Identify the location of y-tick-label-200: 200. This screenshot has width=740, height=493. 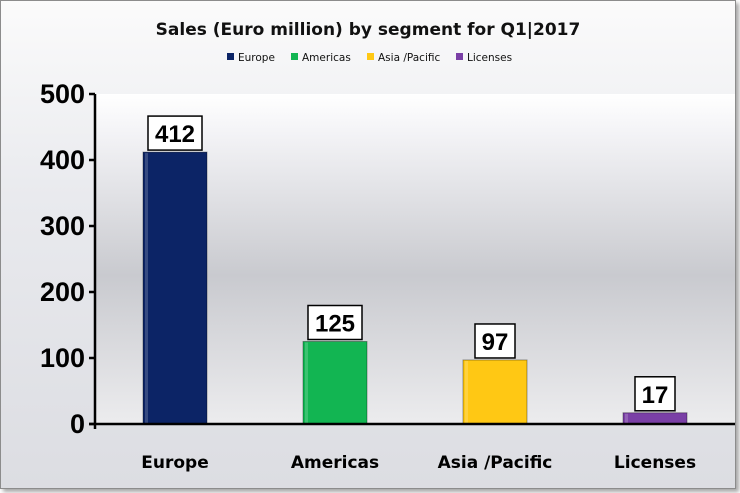
(62, 292).